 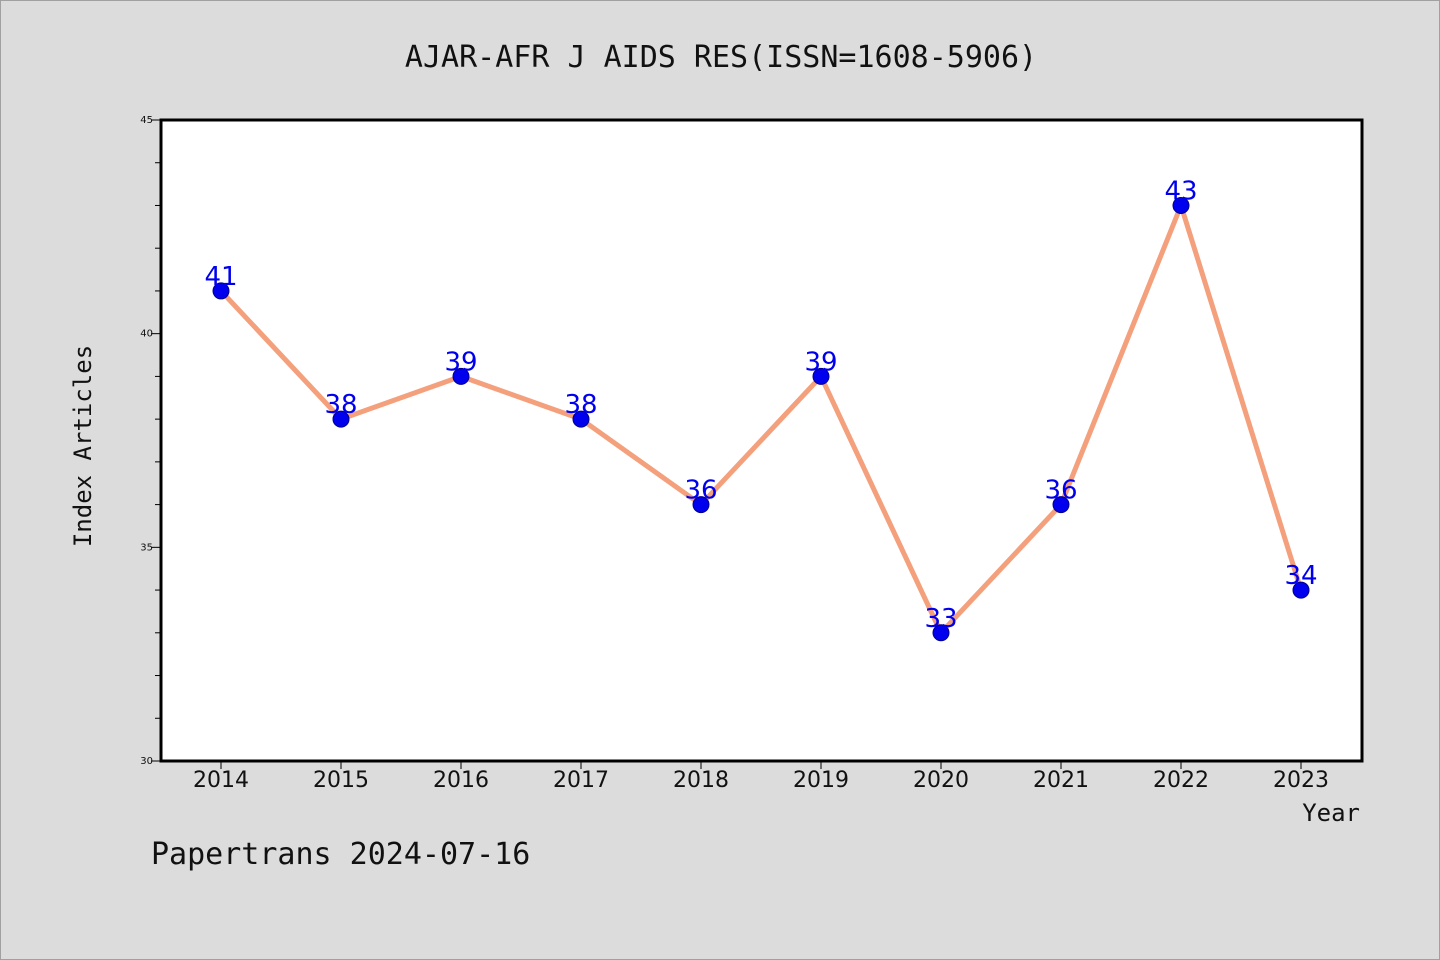 I want to click on y-tick-label: 40, so click(x=146, y=334).